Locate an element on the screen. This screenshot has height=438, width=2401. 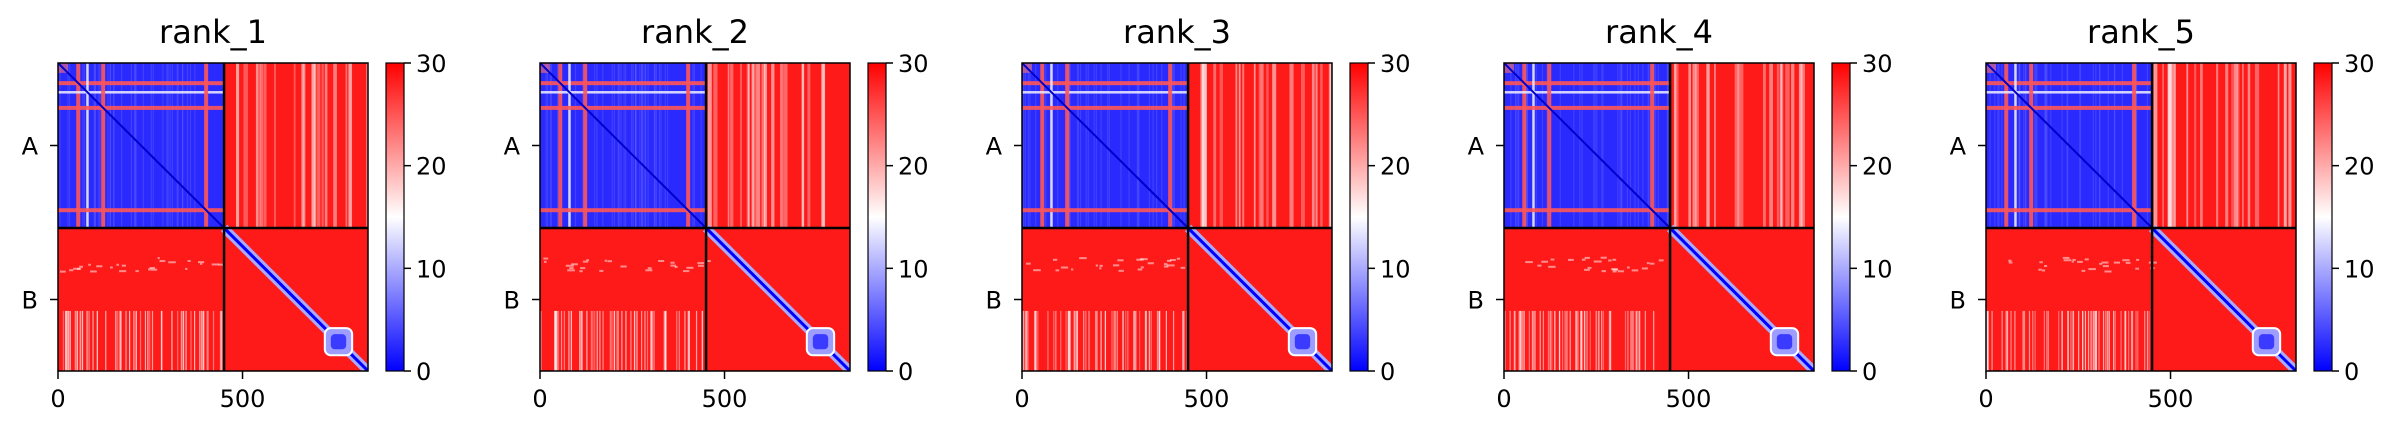
chain-label-b: B is located at coordinates (30, 301).